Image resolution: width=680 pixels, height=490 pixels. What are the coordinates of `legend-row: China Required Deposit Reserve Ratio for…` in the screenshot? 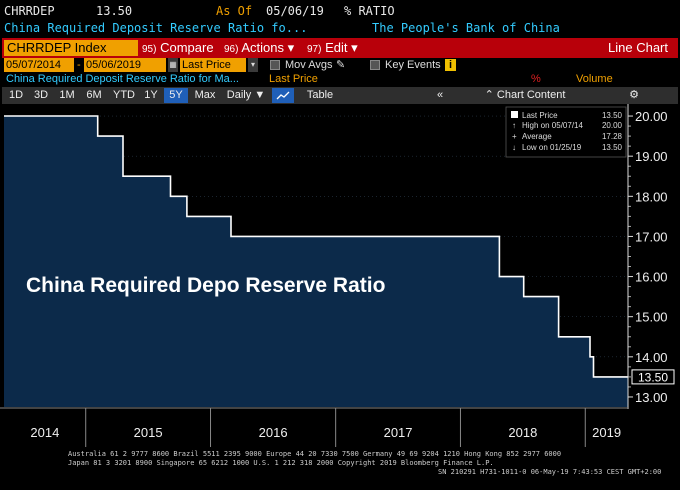 It's located at (340, 79).